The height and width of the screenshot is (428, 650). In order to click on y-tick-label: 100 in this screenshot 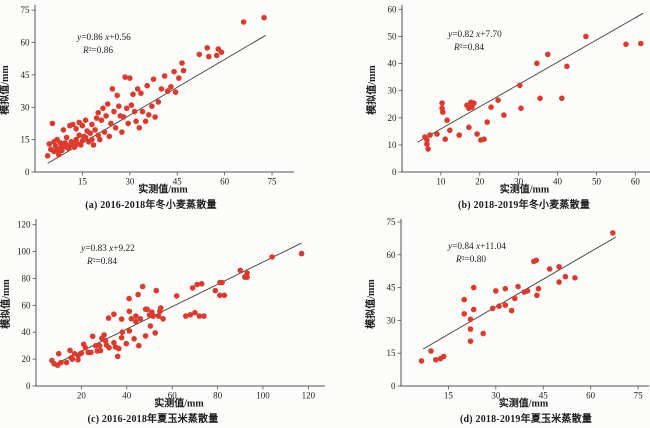, I will do `click(24, 252)`.